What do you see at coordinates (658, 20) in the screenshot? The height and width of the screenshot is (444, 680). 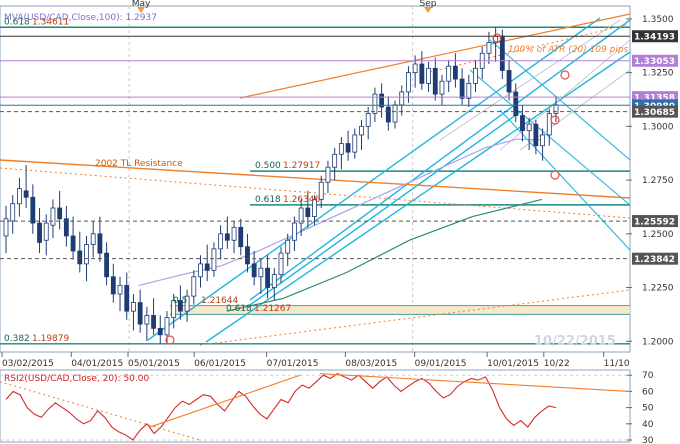 I see `y-tick-label: 1.3500` at bounding box center [658, 20].